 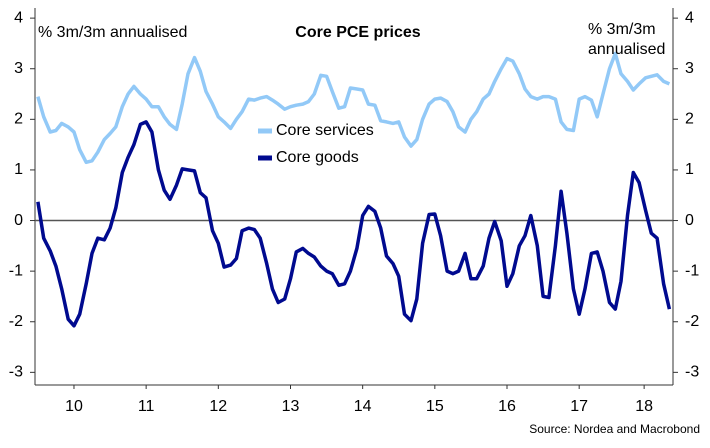 I want to click on y2-tick-label: 3, so click(x=689, y=68).